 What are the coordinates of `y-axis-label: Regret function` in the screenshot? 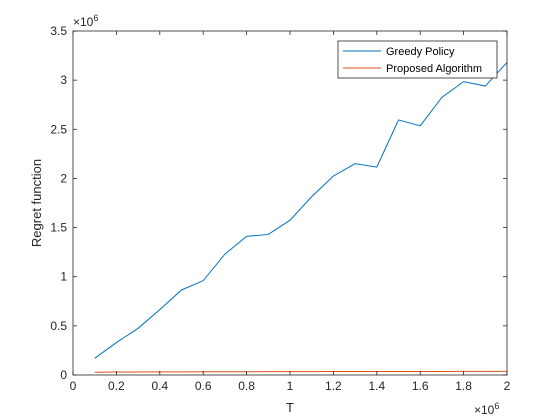 It's located at (36, 203).